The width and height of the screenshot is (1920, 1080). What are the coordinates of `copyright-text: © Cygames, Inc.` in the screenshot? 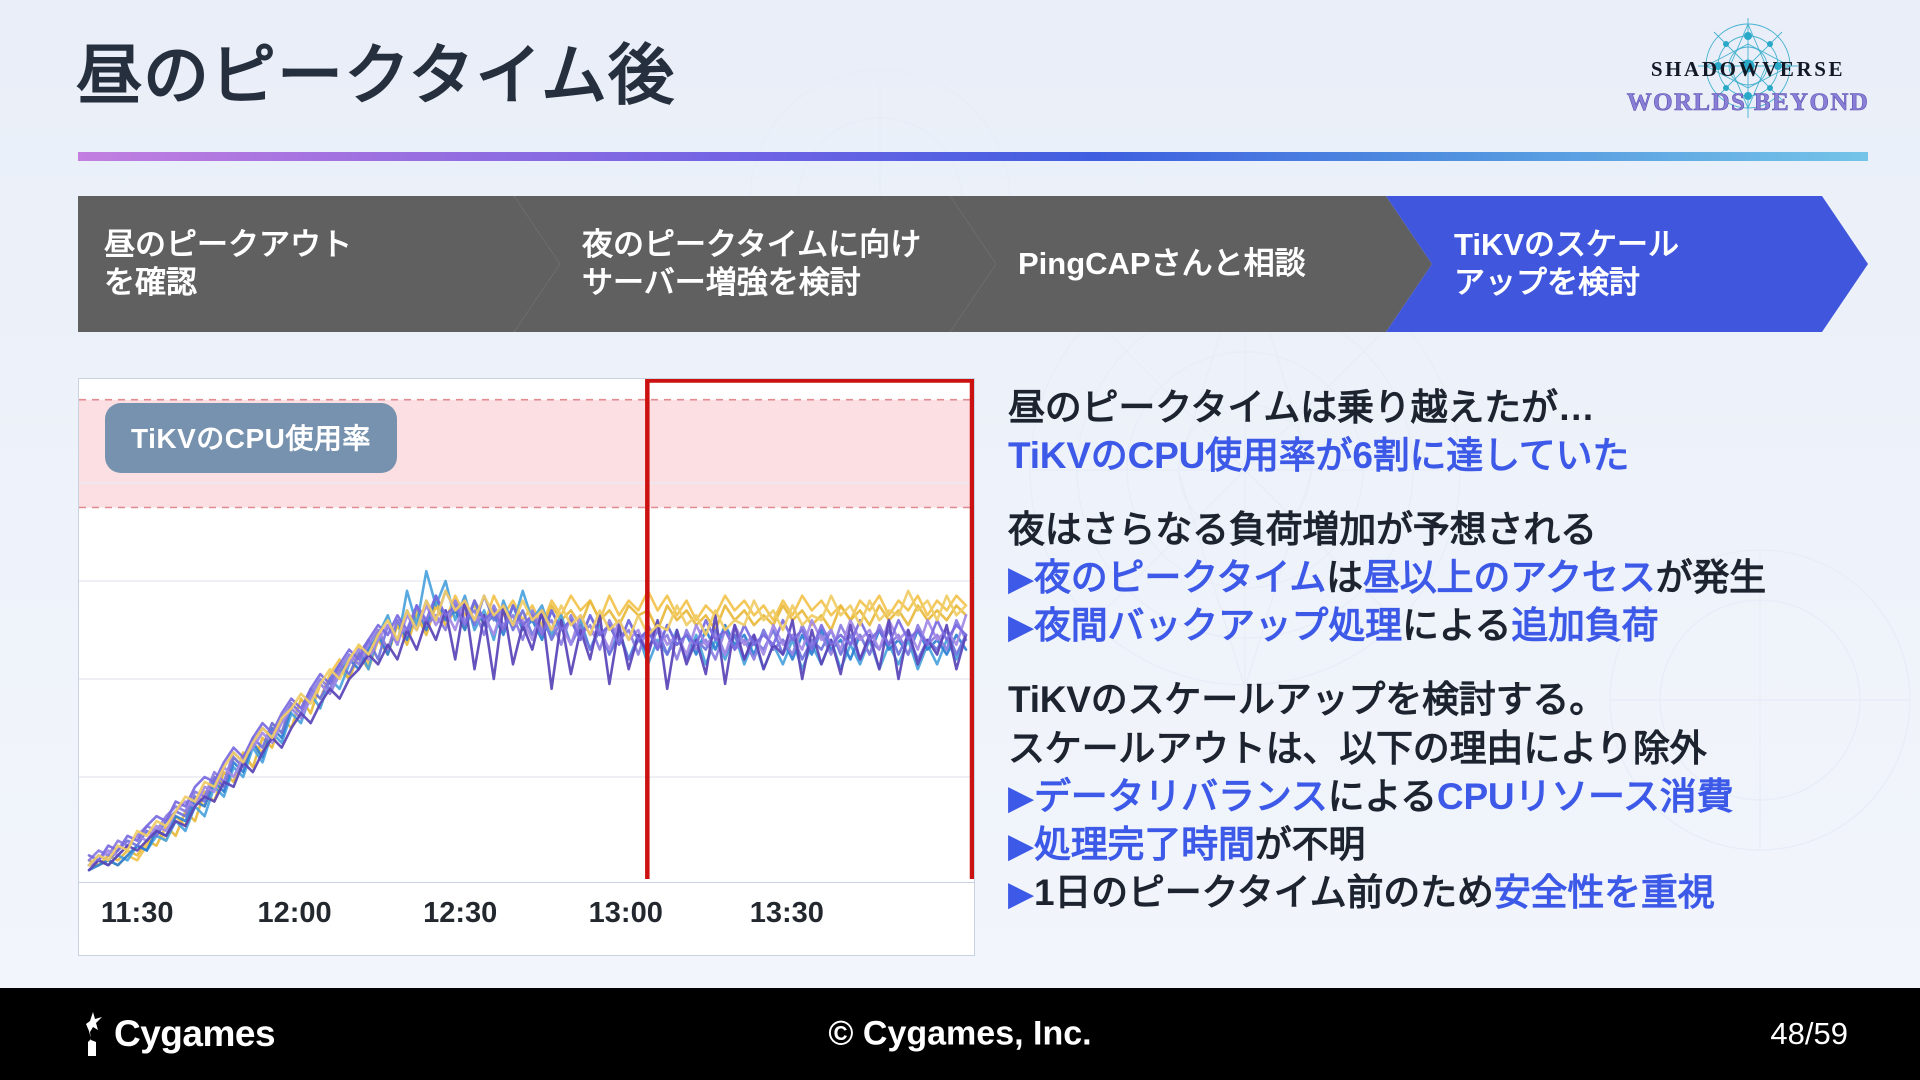 It's located at (960, 1033).